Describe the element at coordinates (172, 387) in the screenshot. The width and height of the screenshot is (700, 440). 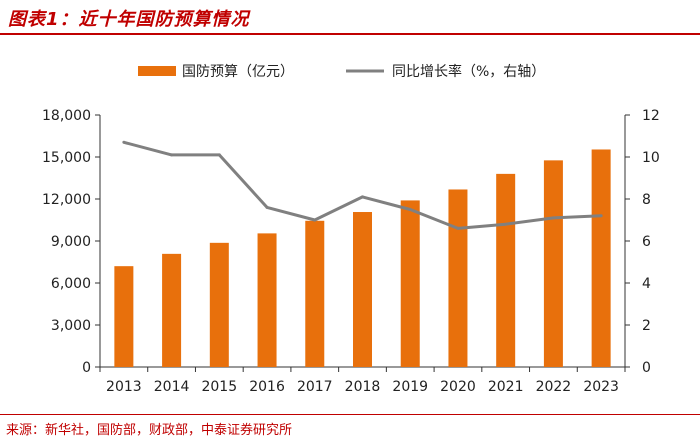
I see `x-tick-label: 2014` at that location.